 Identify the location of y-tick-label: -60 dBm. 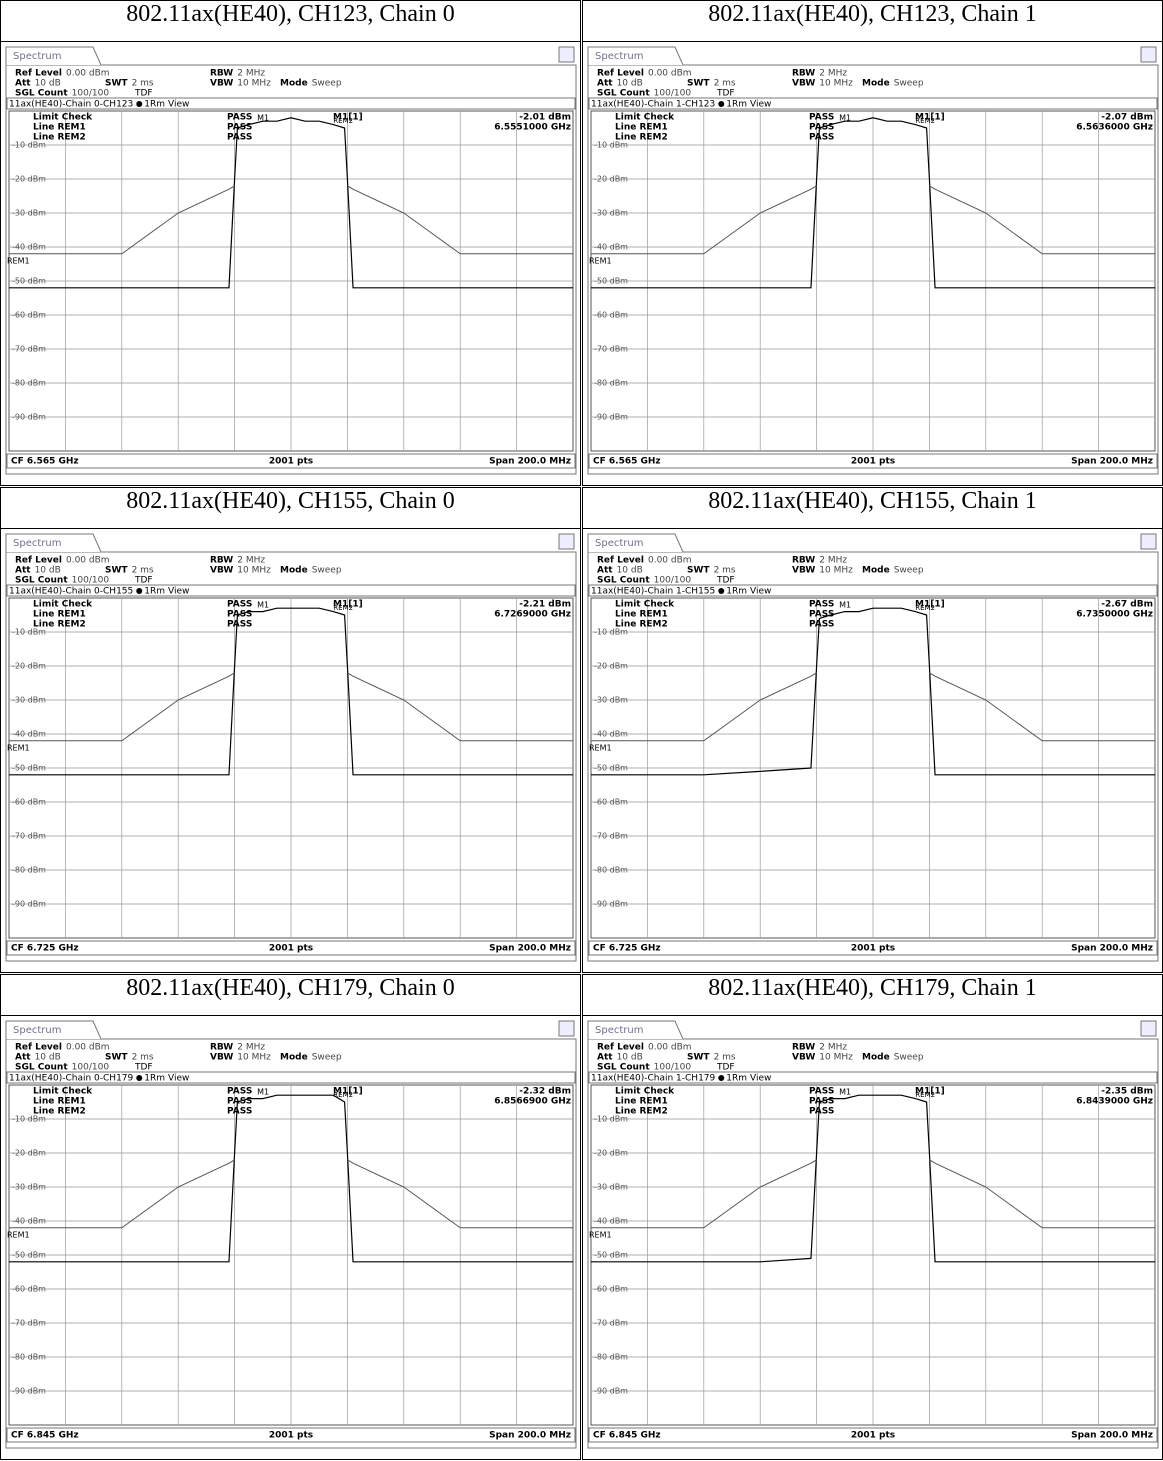
(611, 1289).